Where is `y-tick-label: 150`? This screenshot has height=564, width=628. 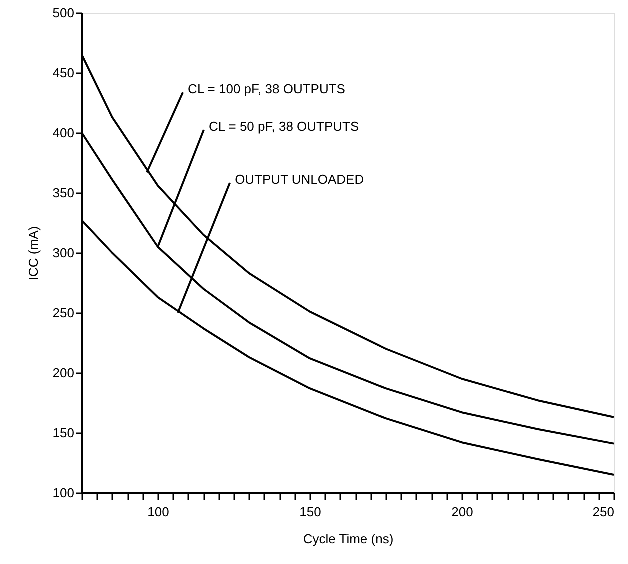
y-tick-label: 150 is located at coordinates (63, 433).